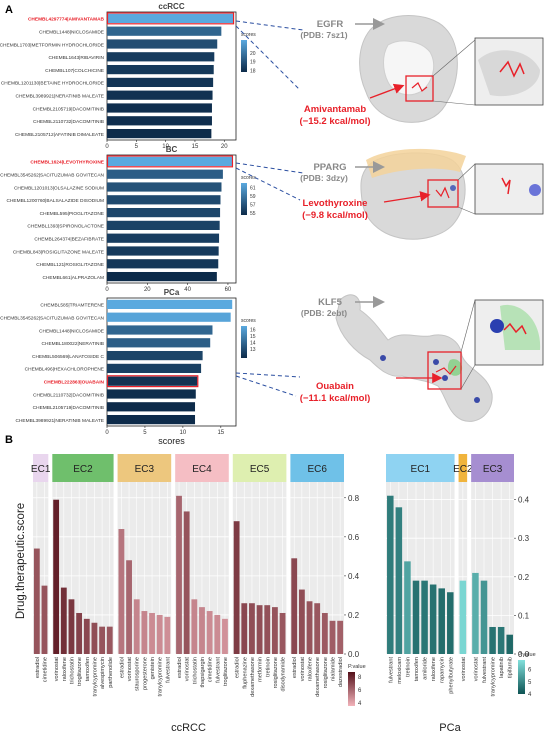  What do you see at coordinates (72, 306) in the screenshot?
I see `category-label: CHEMBL585|TRIAMTERENE` at bounding box center [72, 306].